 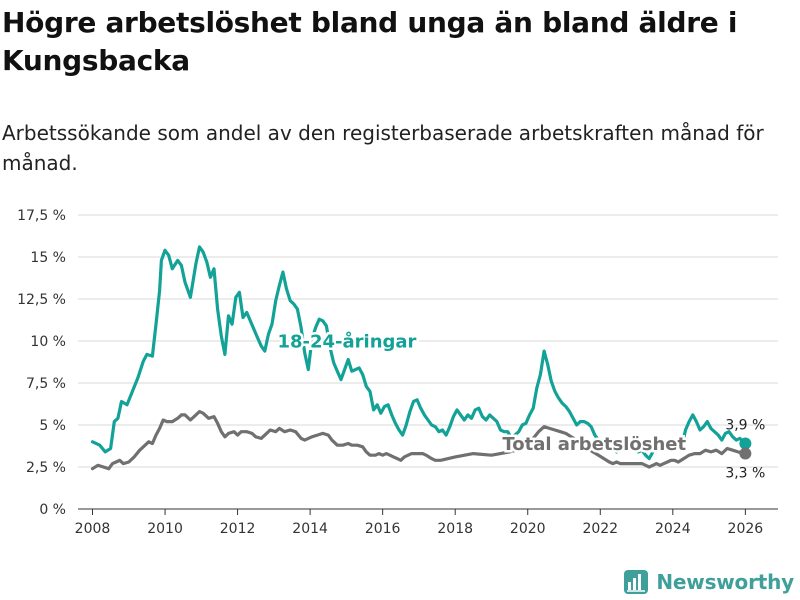 I want to click on brand-logo: Newsworthy, so click(x=709, y=582).